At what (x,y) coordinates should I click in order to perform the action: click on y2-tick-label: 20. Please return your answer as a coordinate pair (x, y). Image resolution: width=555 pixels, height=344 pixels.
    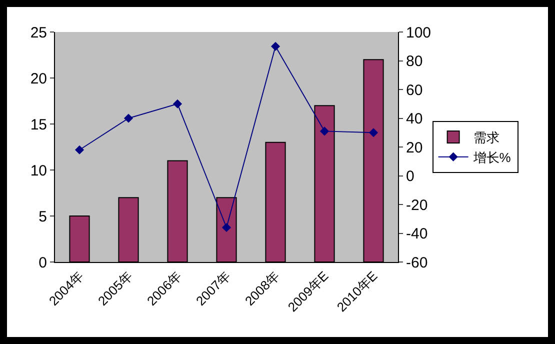
    Looking at the image, I should click on (414, 147).